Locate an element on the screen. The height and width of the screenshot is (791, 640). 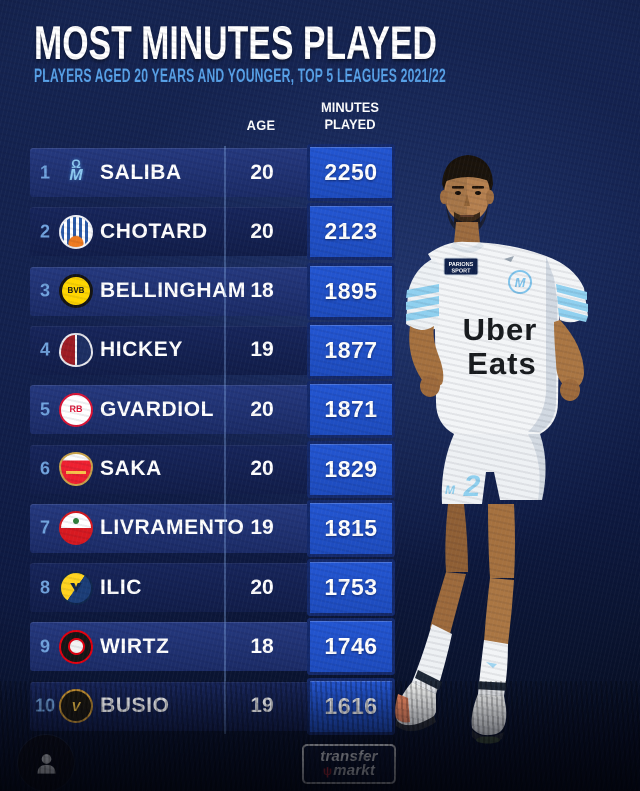
table-row: 8 ILIC 20 1753 is located at coordinates (212, 587).